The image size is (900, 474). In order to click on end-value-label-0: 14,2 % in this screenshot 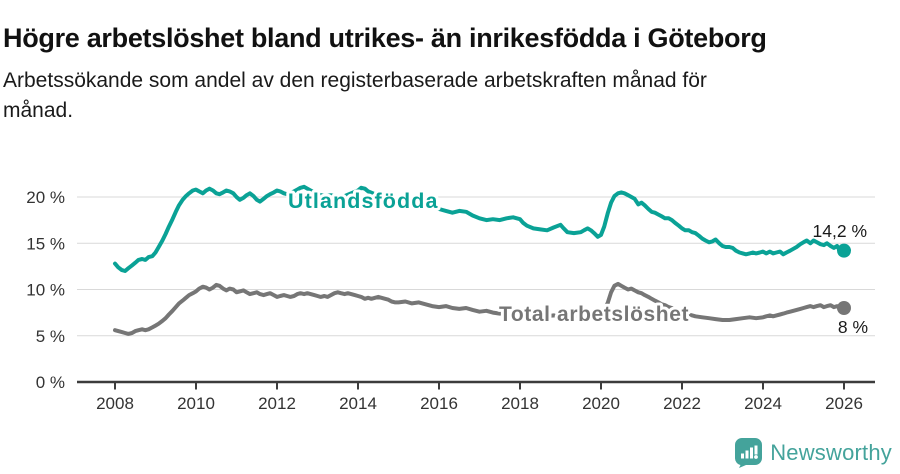, I will do `click(840, 231)`.